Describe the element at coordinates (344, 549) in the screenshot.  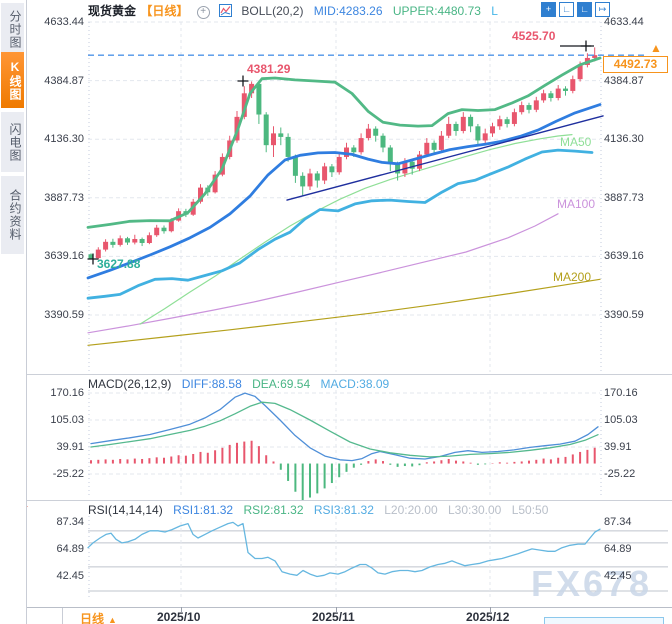
I see `rsi-line` at that location.